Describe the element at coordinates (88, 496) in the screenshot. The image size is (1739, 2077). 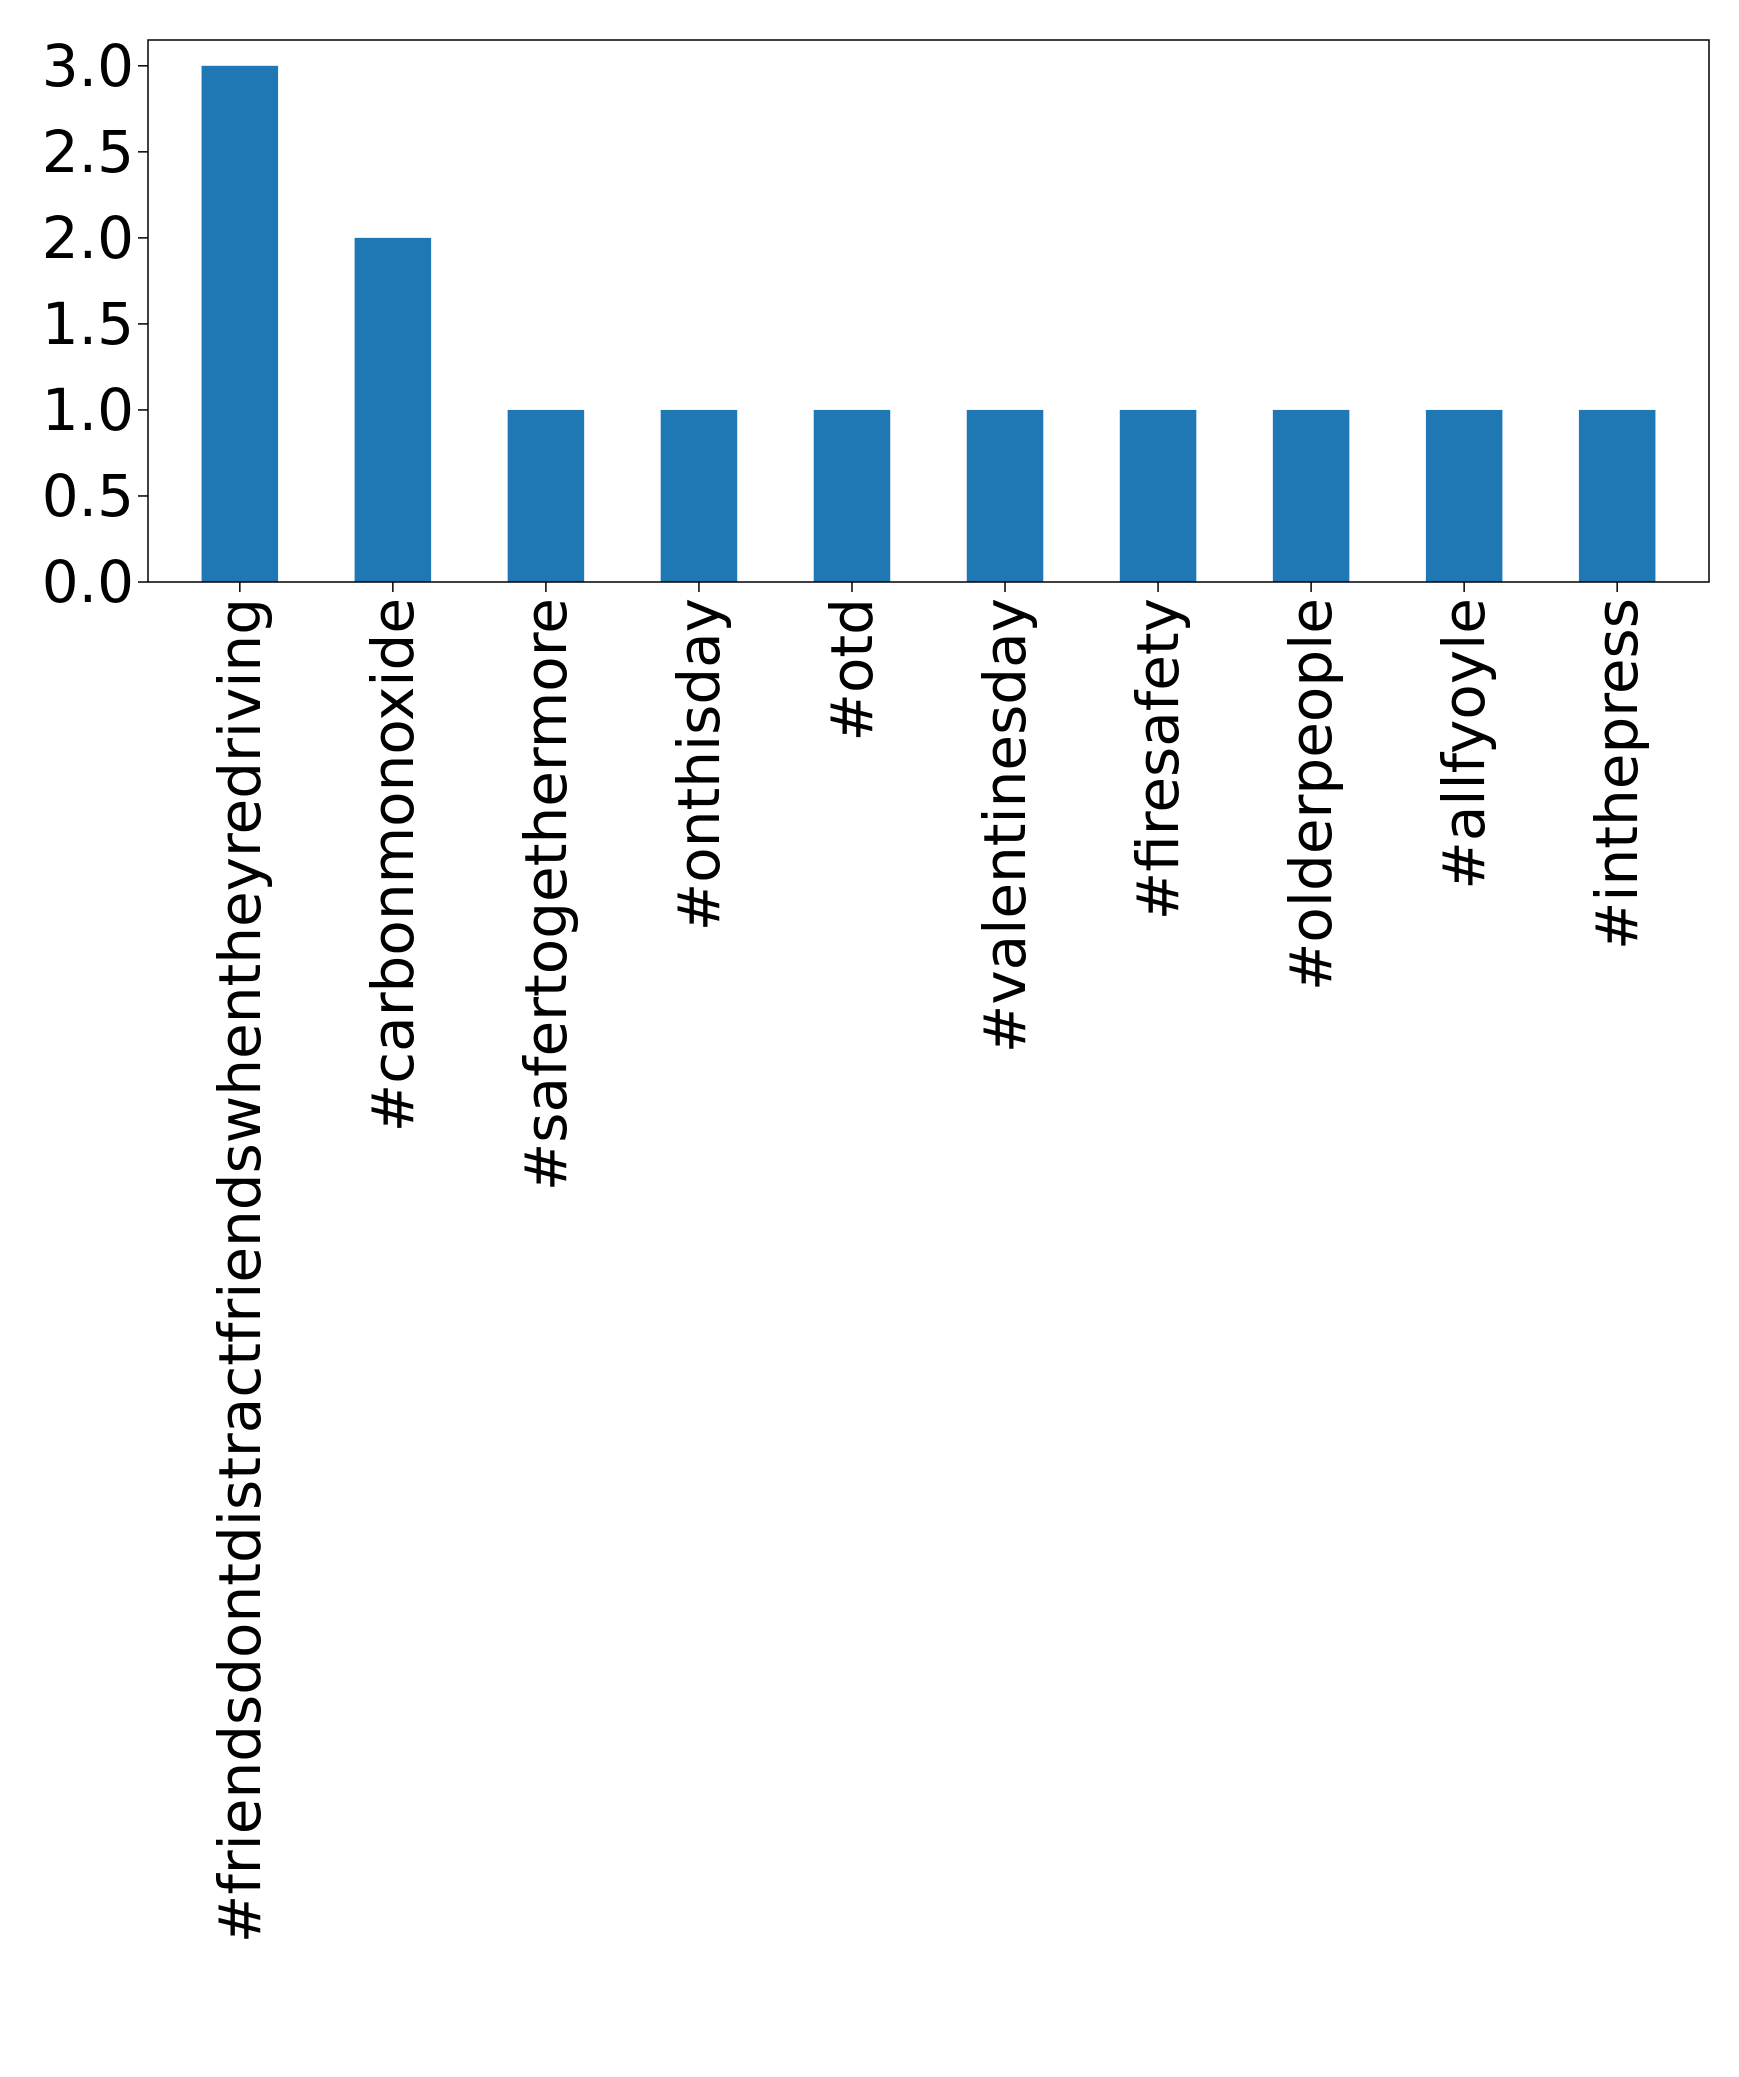
I see `y-tick-label: 0.5` at that location.